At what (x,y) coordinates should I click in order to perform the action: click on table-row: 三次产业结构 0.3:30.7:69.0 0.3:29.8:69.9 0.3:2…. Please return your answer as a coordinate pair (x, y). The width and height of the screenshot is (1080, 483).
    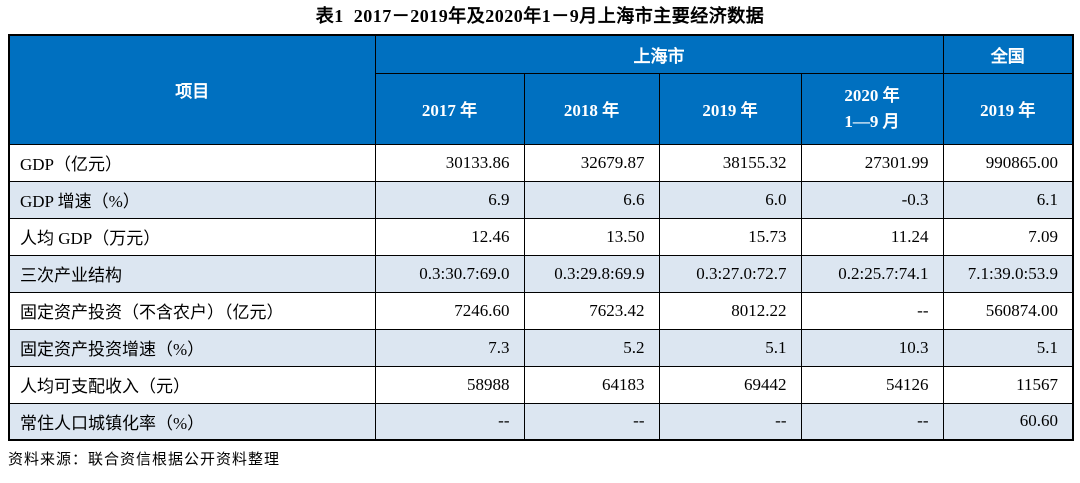
    Looking at the image, I should click on (541, 273).